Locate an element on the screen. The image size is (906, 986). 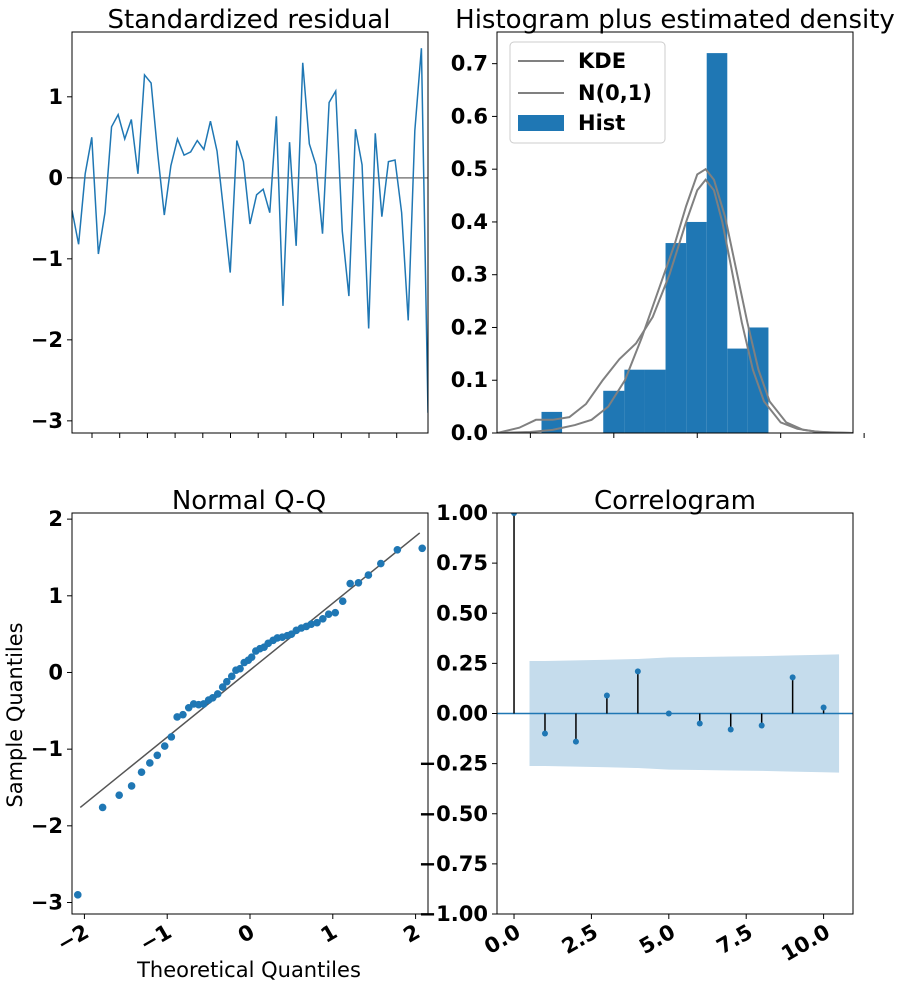
qq-ytick-label: −3 is located at coordinates (47, 902).